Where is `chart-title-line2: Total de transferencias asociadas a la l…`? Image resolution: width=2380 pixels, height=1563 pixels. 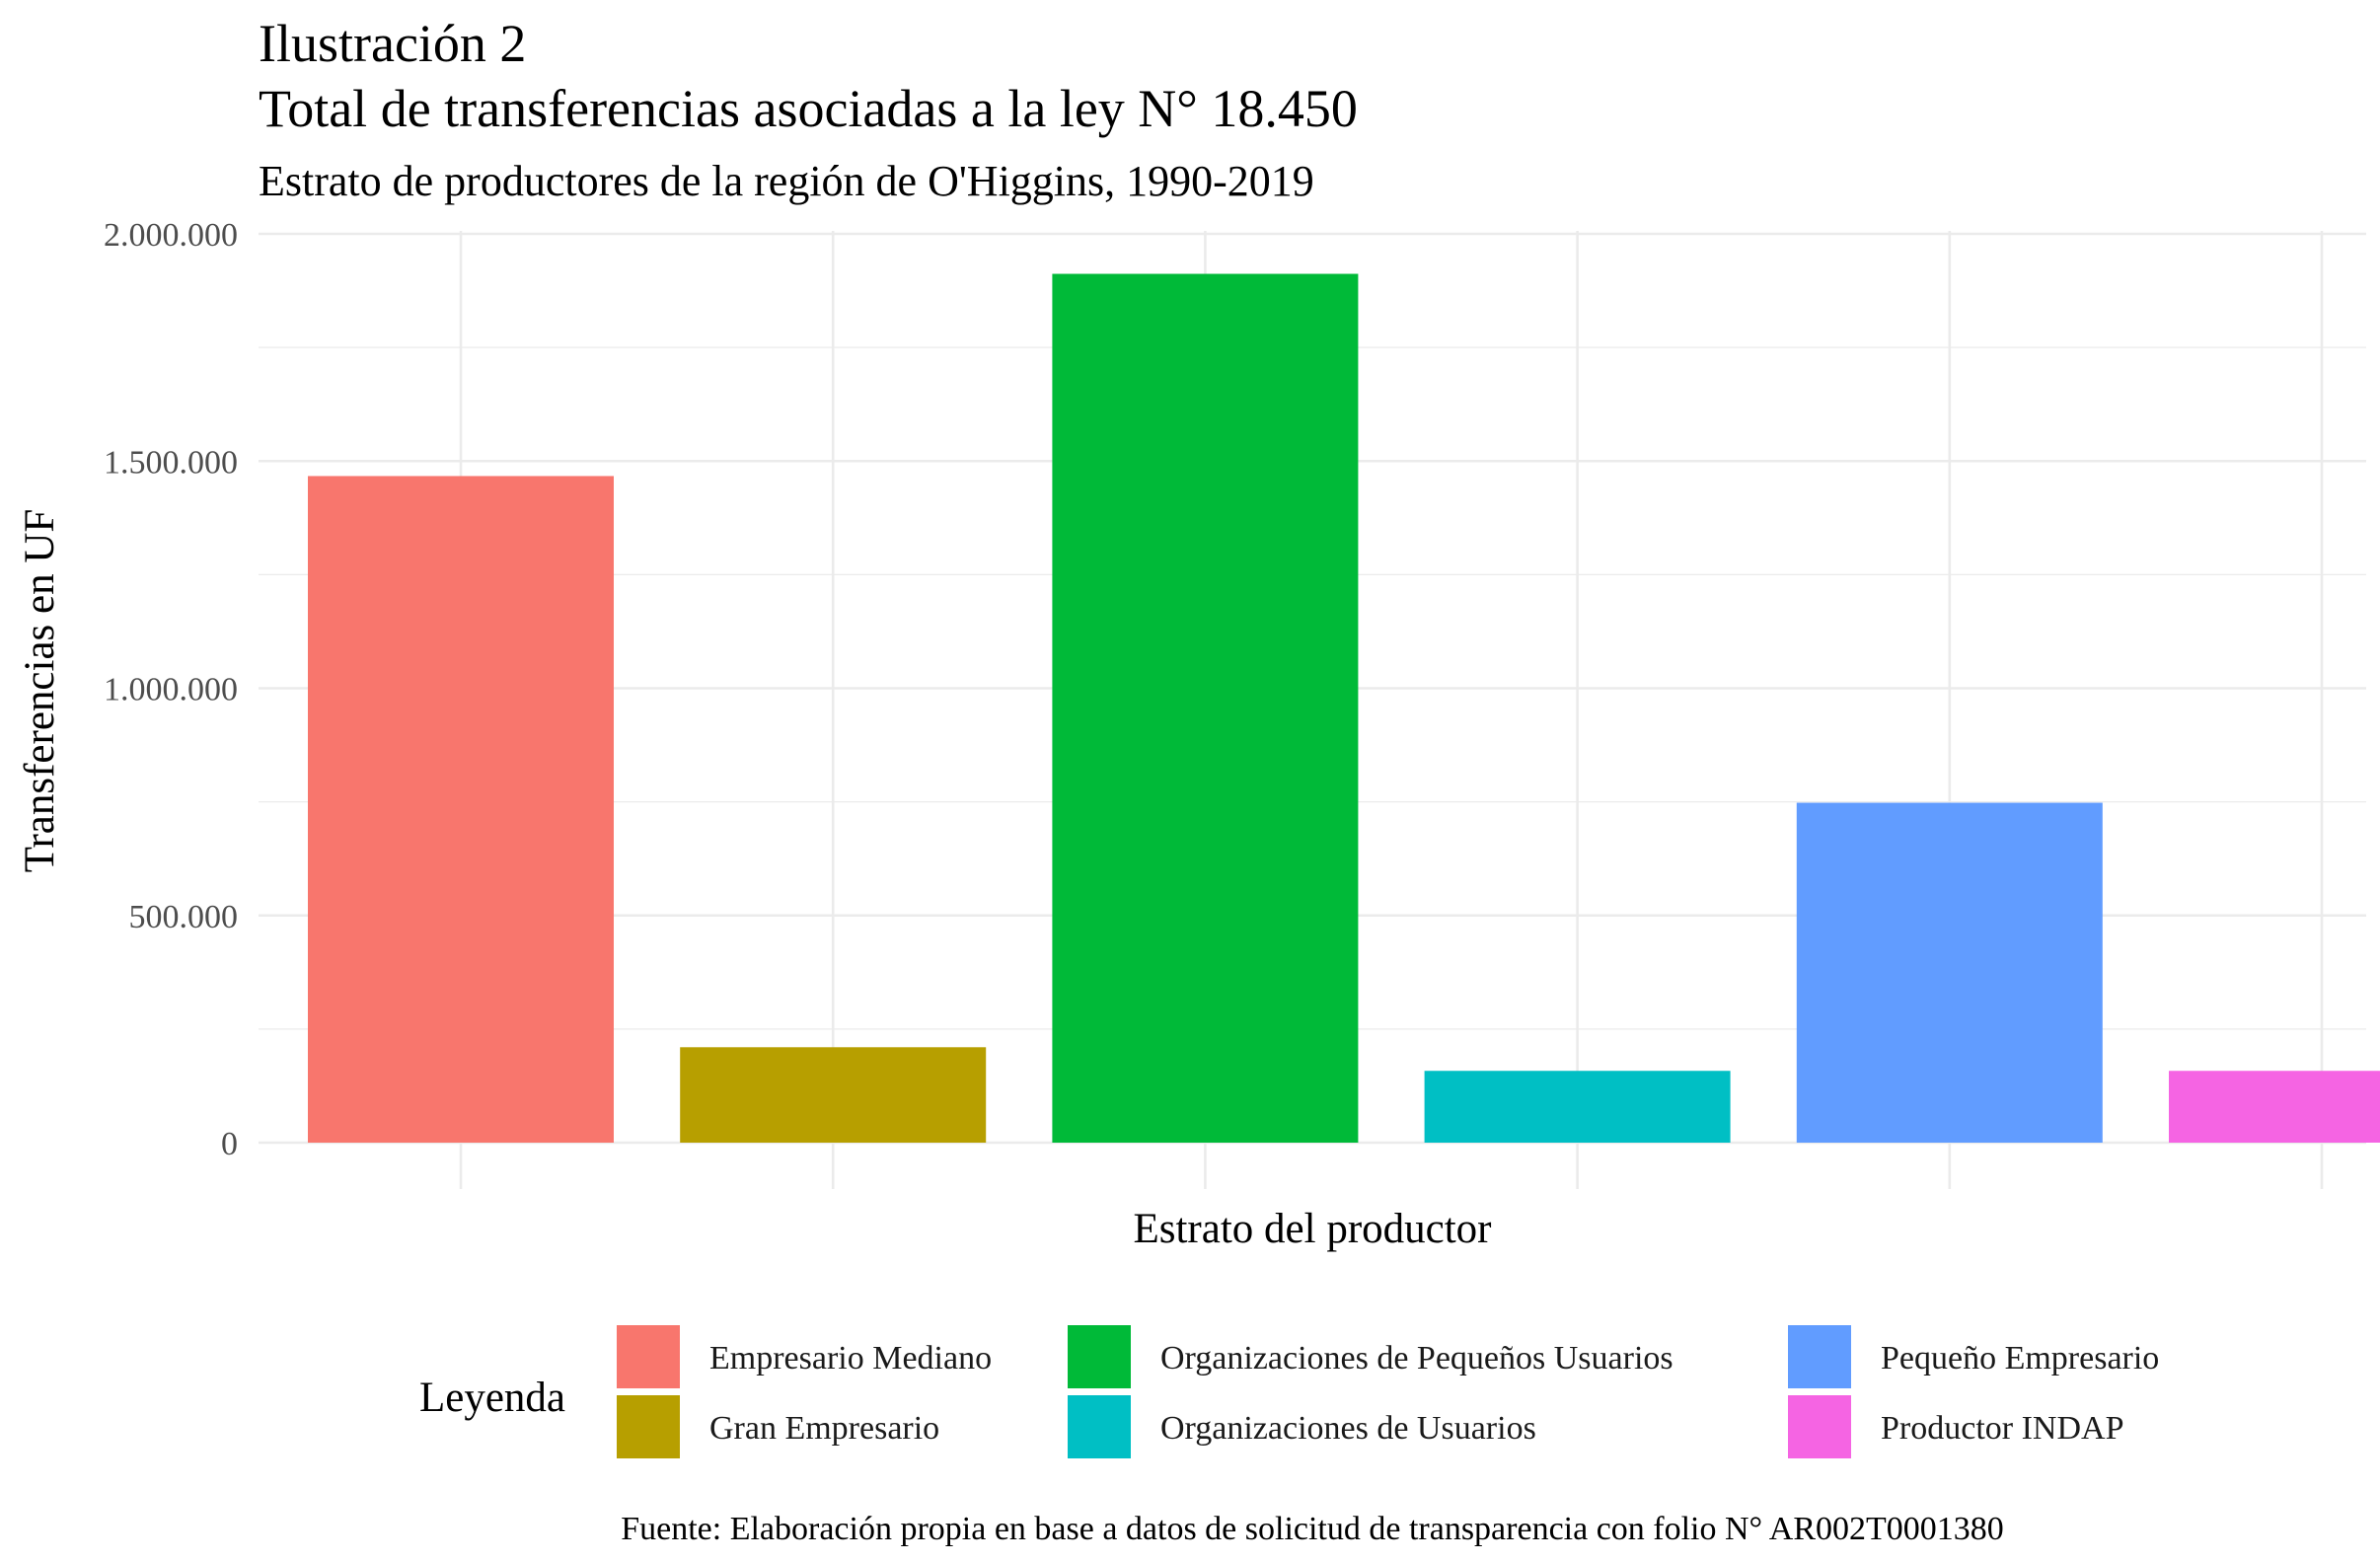
chart-title-line2: Total de transferencias asociadas a la l… is located at coordinates (808, 108).